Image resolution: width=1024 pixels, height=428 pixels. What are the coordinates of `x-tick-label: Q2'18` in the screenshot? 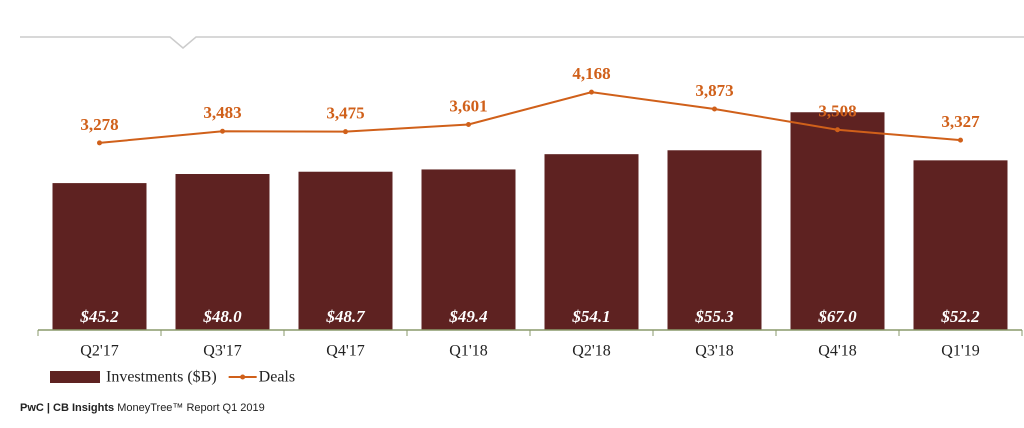 It's located at (591, 351).